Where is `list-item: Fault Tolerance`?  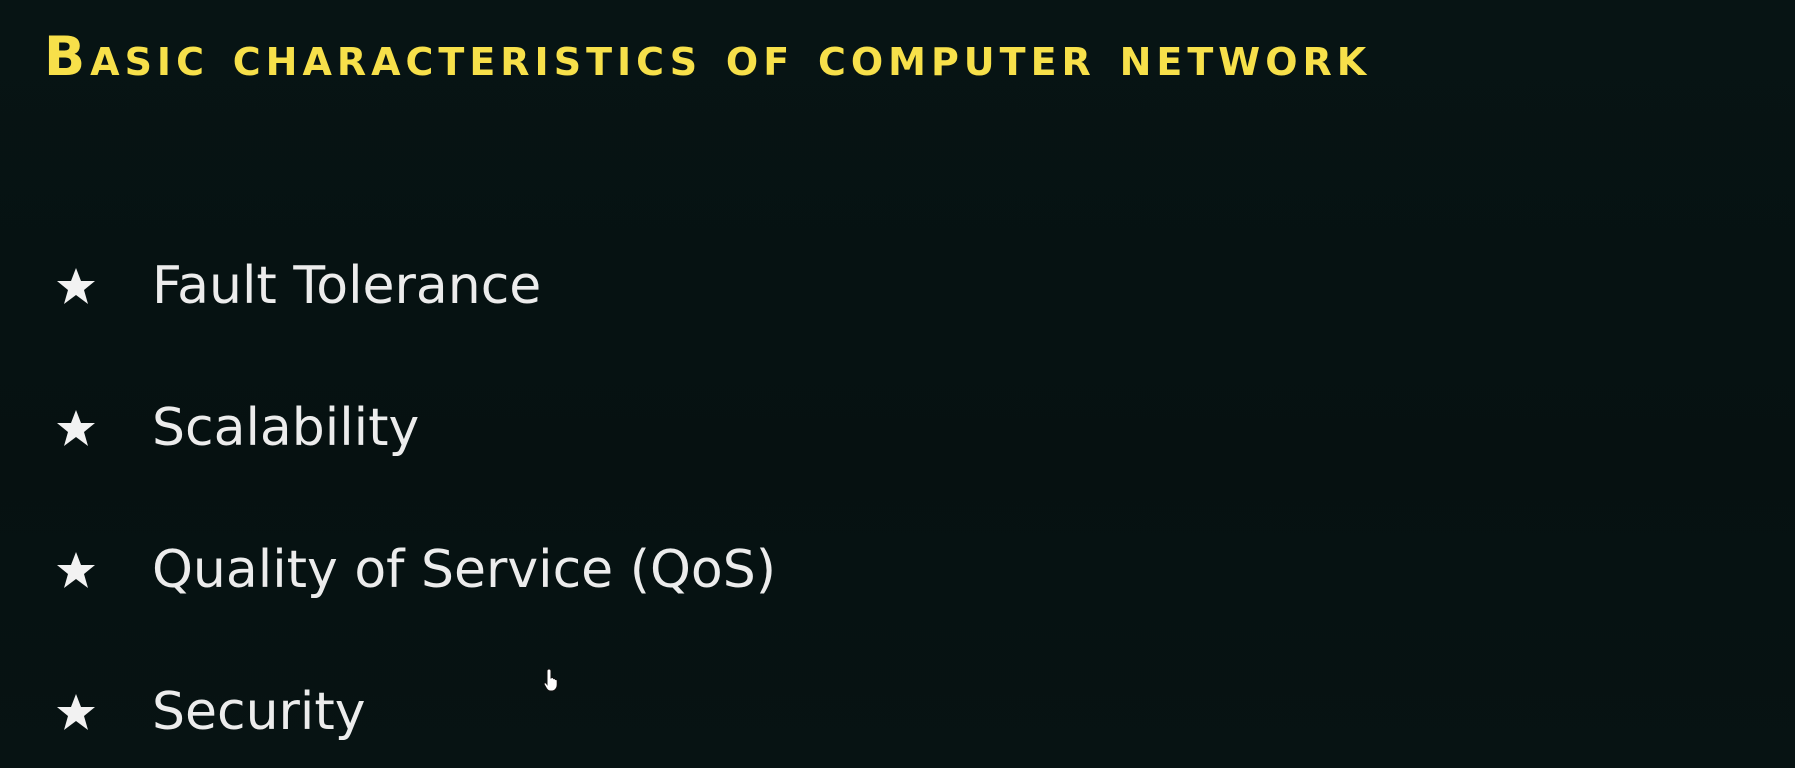
list-item: Fault Tolerance is located at coordinates (411, 286).